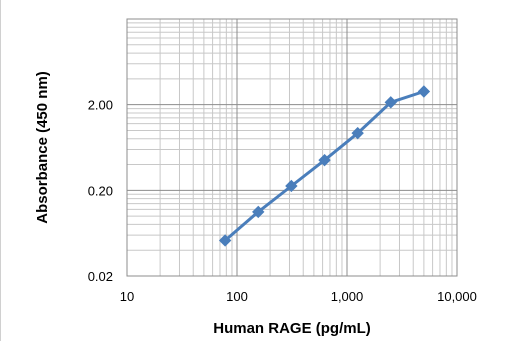  I want to click on y-axis-title: Absorbance (450 nm), so click(42, 147).